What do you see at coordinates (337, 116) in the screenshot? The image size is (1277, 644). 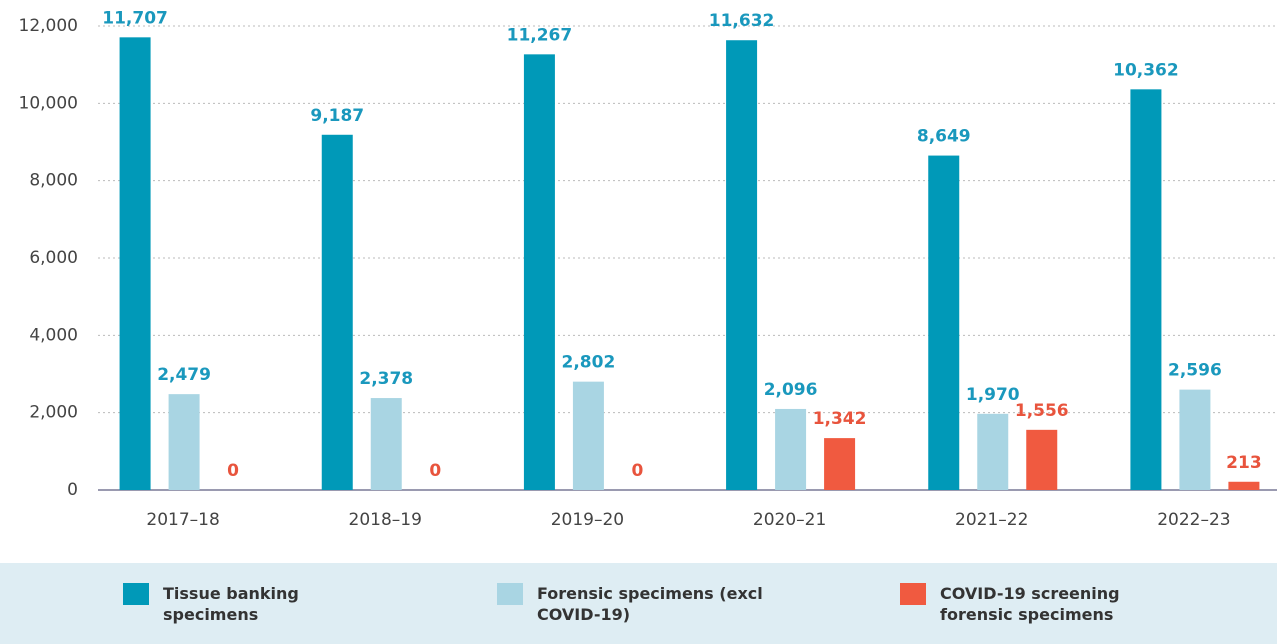 I see `value-label: 9,187` at bounding box center [337, 116].